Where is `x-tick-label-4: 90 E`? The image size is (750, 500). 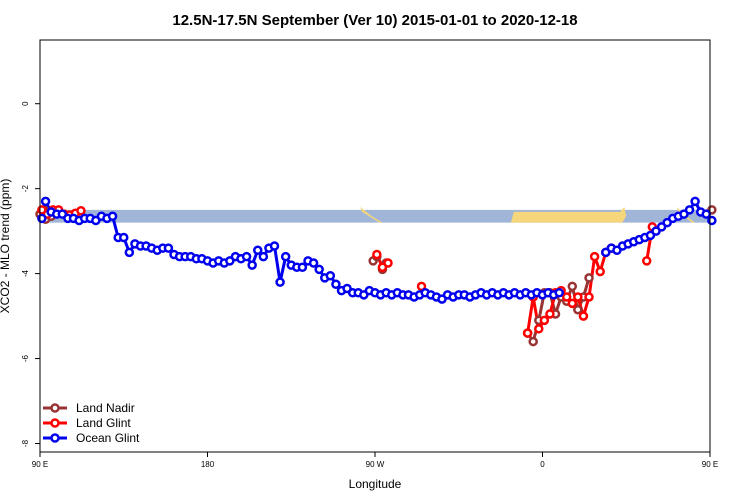
x-tick-label-4: 90 E is located at coordinates (710, 464).